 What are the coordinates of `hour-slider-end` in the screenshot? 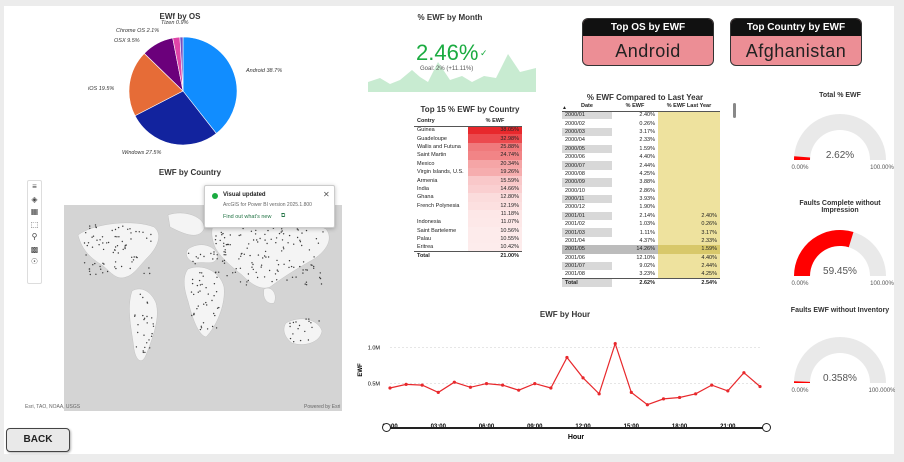 It's located at (766, 427).